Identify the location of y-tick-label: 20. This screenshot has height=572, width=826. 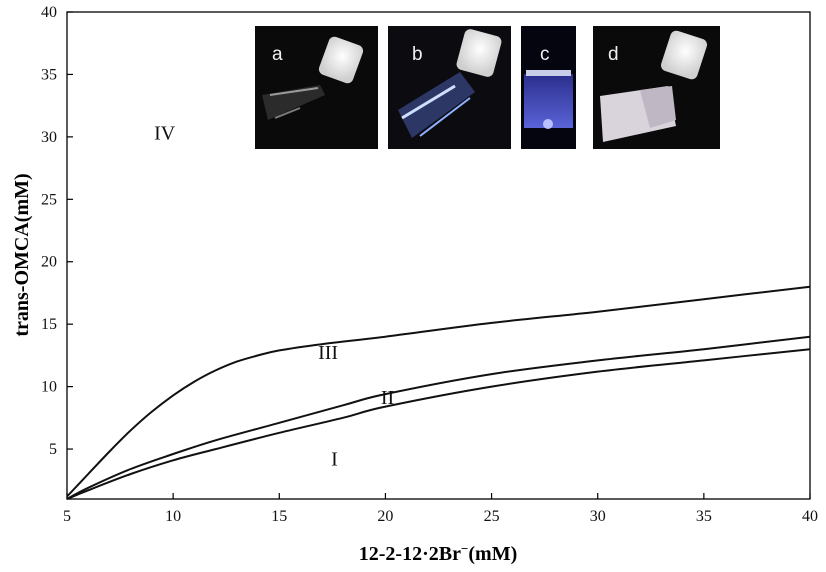
(49, 262).